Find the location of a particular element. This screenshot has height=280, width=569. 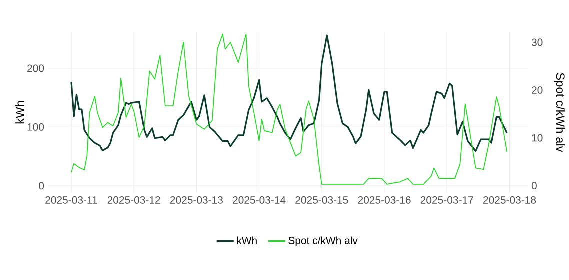

legend-label: Spot c/kWh alv is located at coordinates (323, 241).